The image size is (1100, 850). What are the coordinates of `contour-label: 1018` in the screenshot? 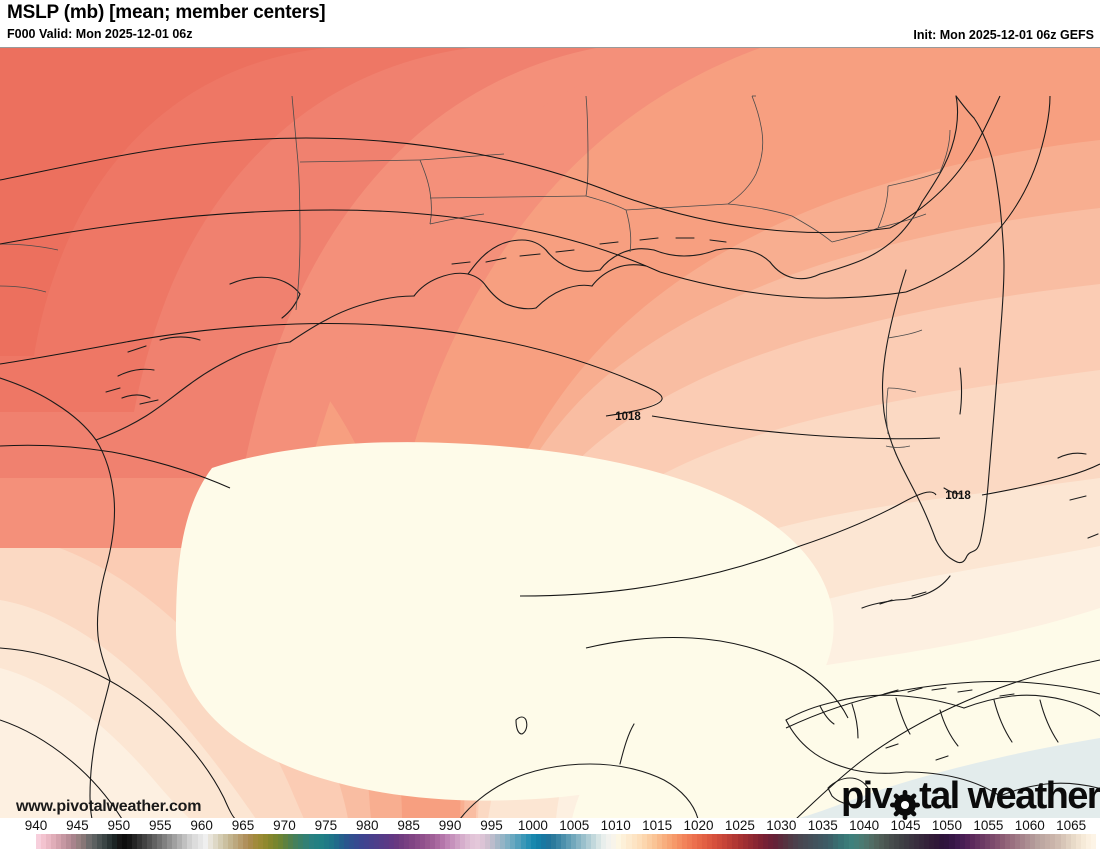 It's located at (958, 496).